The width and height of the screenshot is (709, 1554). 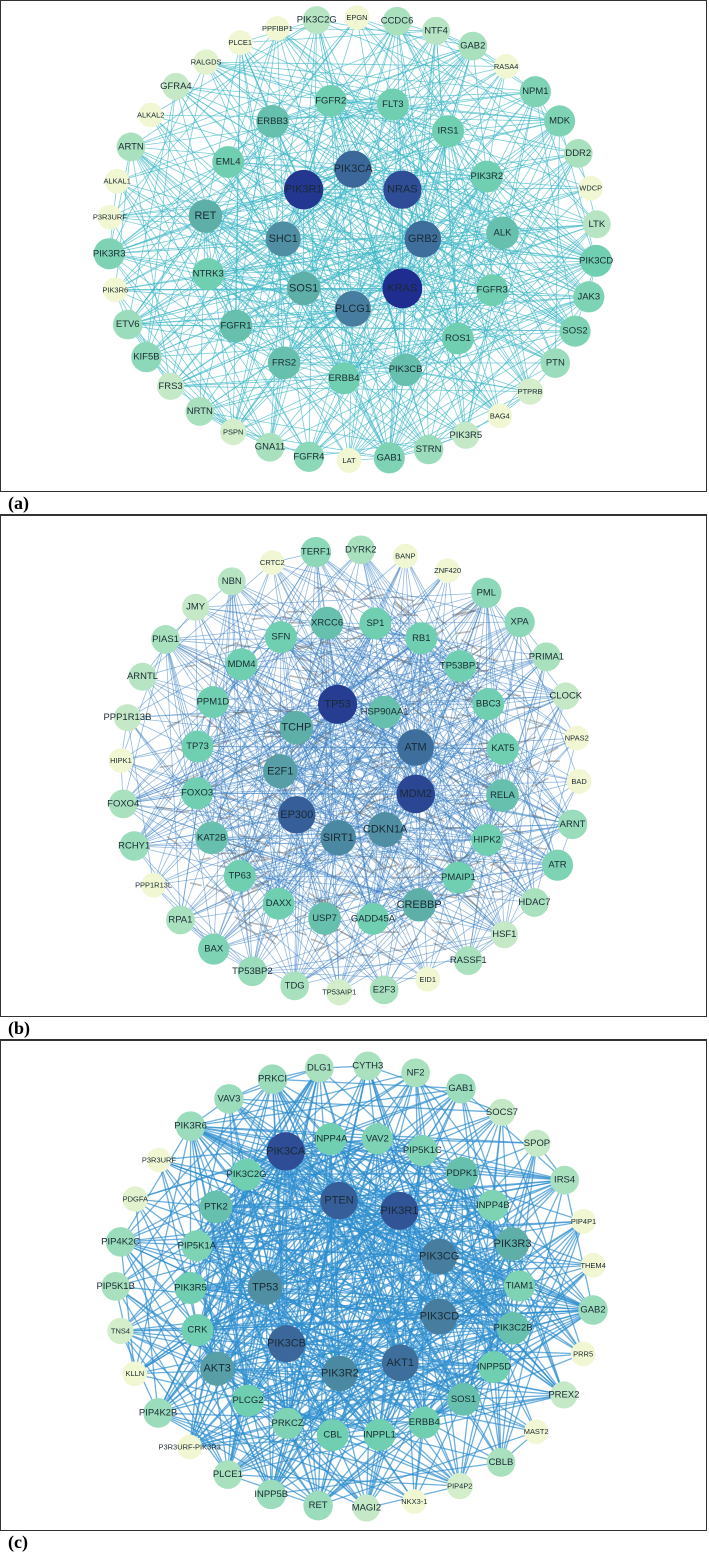 I want to click on node-label: XPA, so click(x=520, y=622).